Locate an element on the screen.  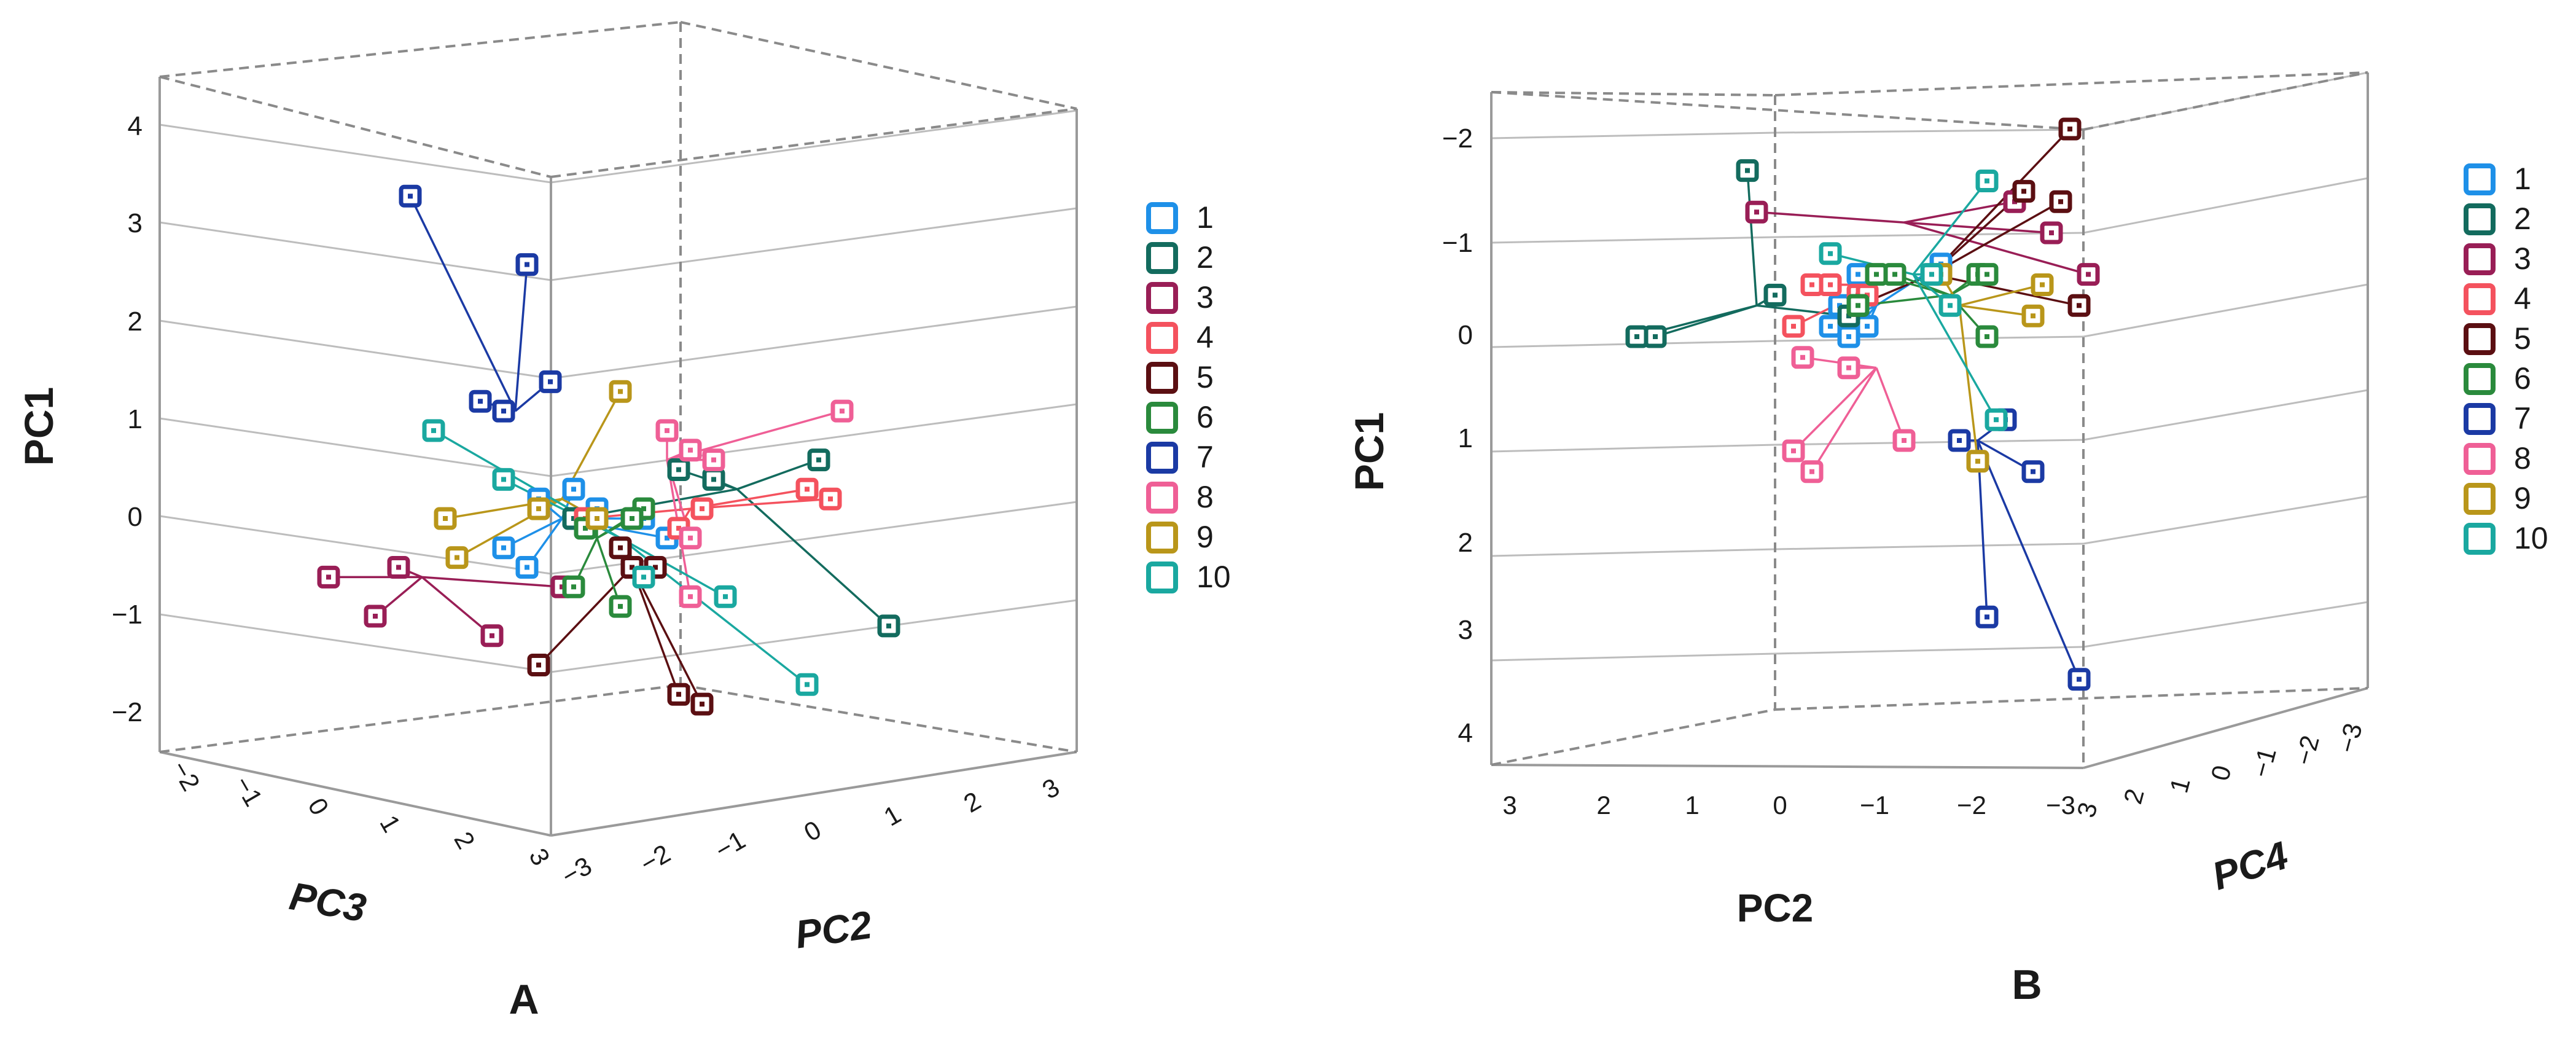
legend-item: 3 is located at coordinates (2497, 258).